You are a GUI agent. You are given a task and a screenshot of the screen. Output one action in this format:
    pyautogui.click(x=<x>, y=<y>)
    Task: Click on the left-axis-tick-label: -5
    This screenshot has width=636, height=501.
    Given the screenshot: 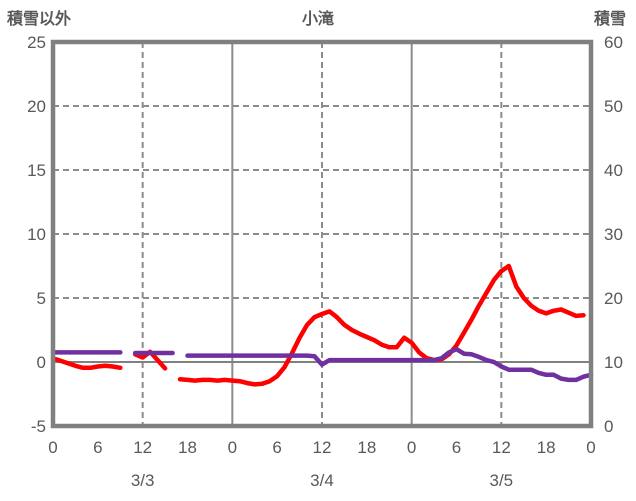 What is the action you would take?
    pyautogui.click(x=38, y=426)
    